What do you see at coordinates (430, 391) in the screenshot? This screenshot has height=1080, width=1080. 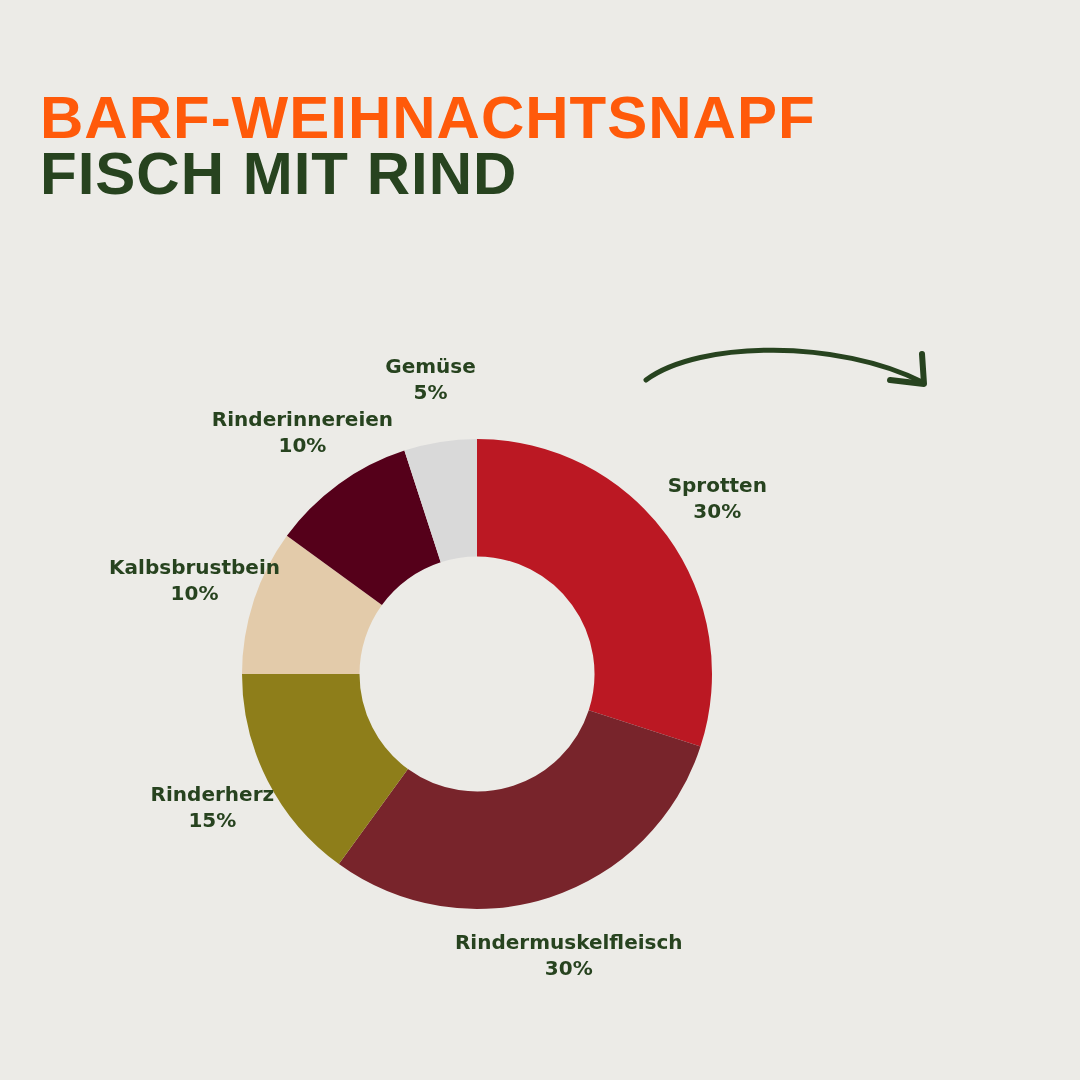 I see `data-label: 5%` at bounding box center [430, 391].